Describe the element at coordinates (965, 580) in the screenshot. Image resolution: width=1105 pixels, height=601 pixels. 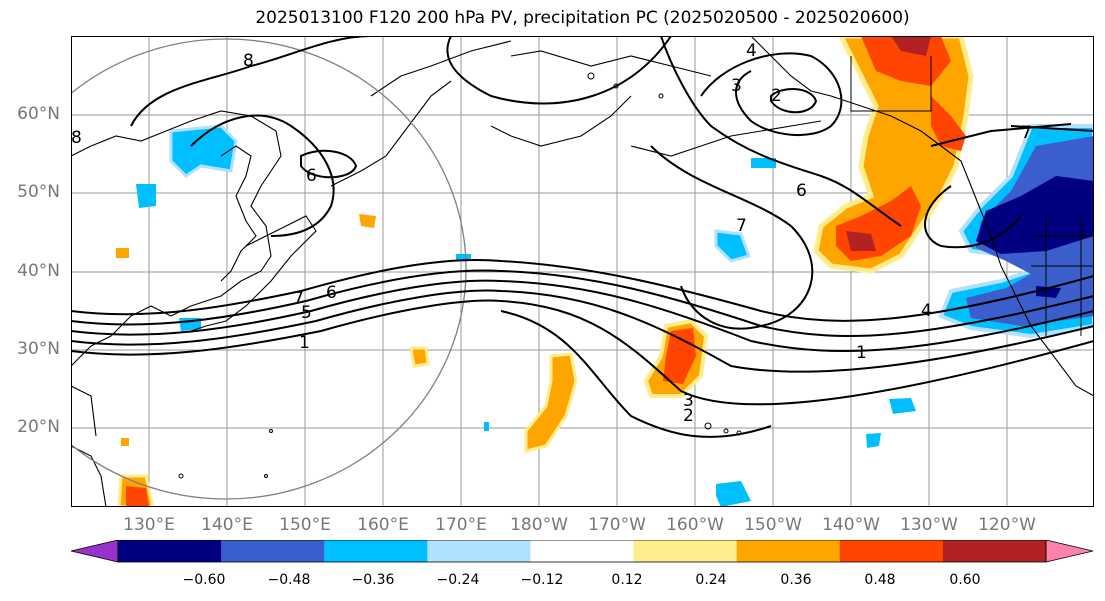
I see `colorbar-tick-label: 0.60` at that location.